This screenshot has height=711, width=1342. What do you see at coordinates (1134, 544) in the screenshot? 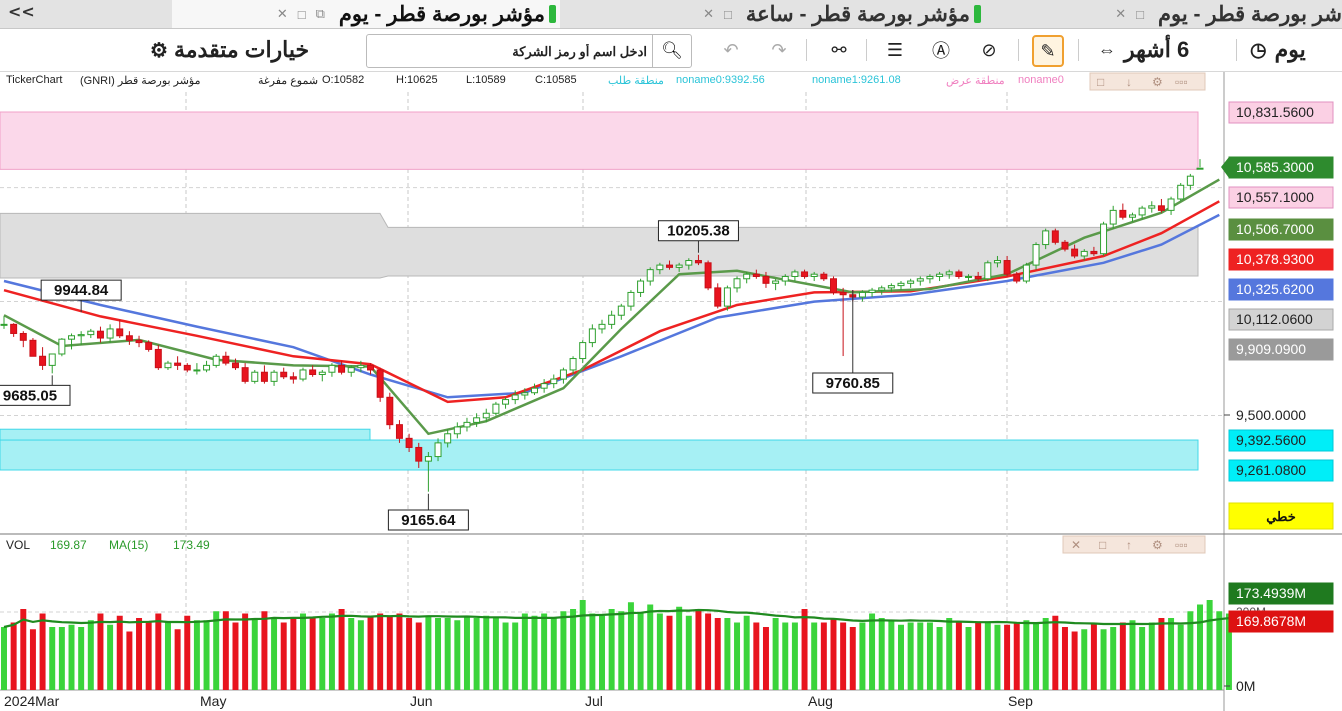
I see `volume-panel-controls: ✕ □ ↑ ⚙ ▫▫▫` at bounding box center [1134, 544].